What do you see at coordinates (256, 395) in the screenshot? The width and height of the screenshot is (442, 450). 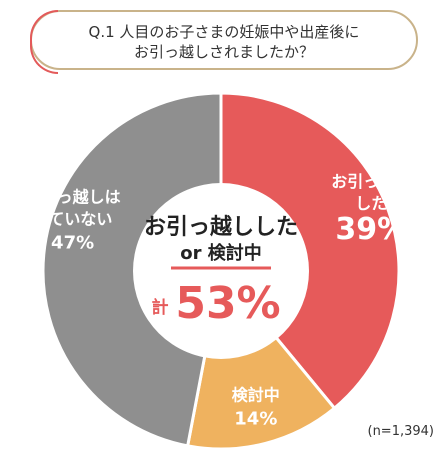 I see `slice-label-1: 検討中` at bounding box center [256, 395].